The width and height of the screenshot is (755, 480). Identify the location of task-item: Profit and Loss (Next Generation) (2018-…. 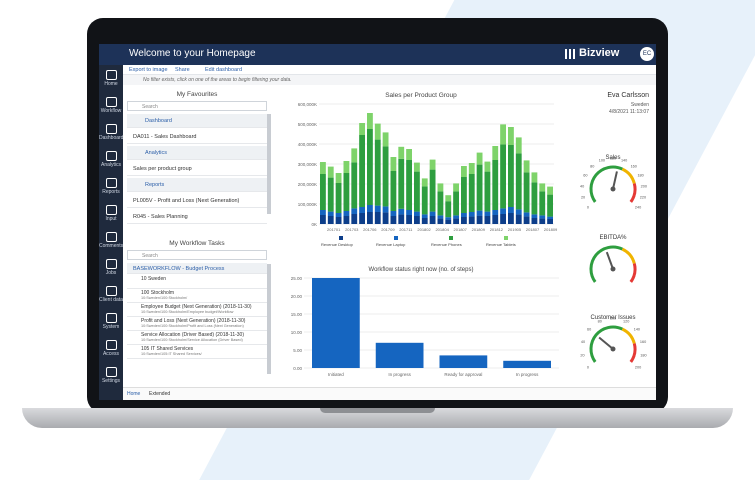
(197, 324).